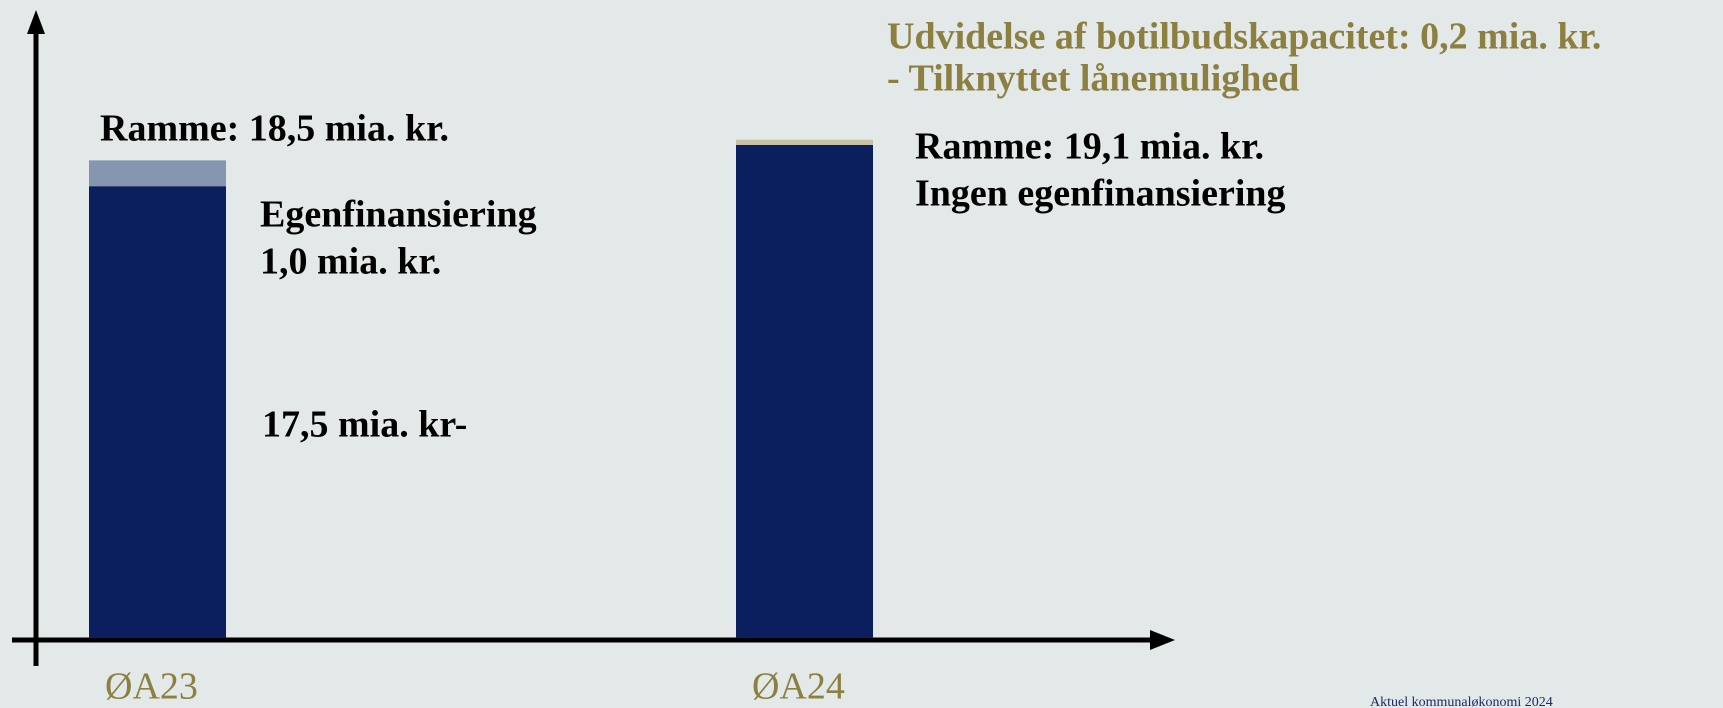 The image size is (1723, 708). Describe the element at coordinates (1461, 701) in the screenshot. I see `source: Aktuel kommunaløkonomi 2024` at that location.